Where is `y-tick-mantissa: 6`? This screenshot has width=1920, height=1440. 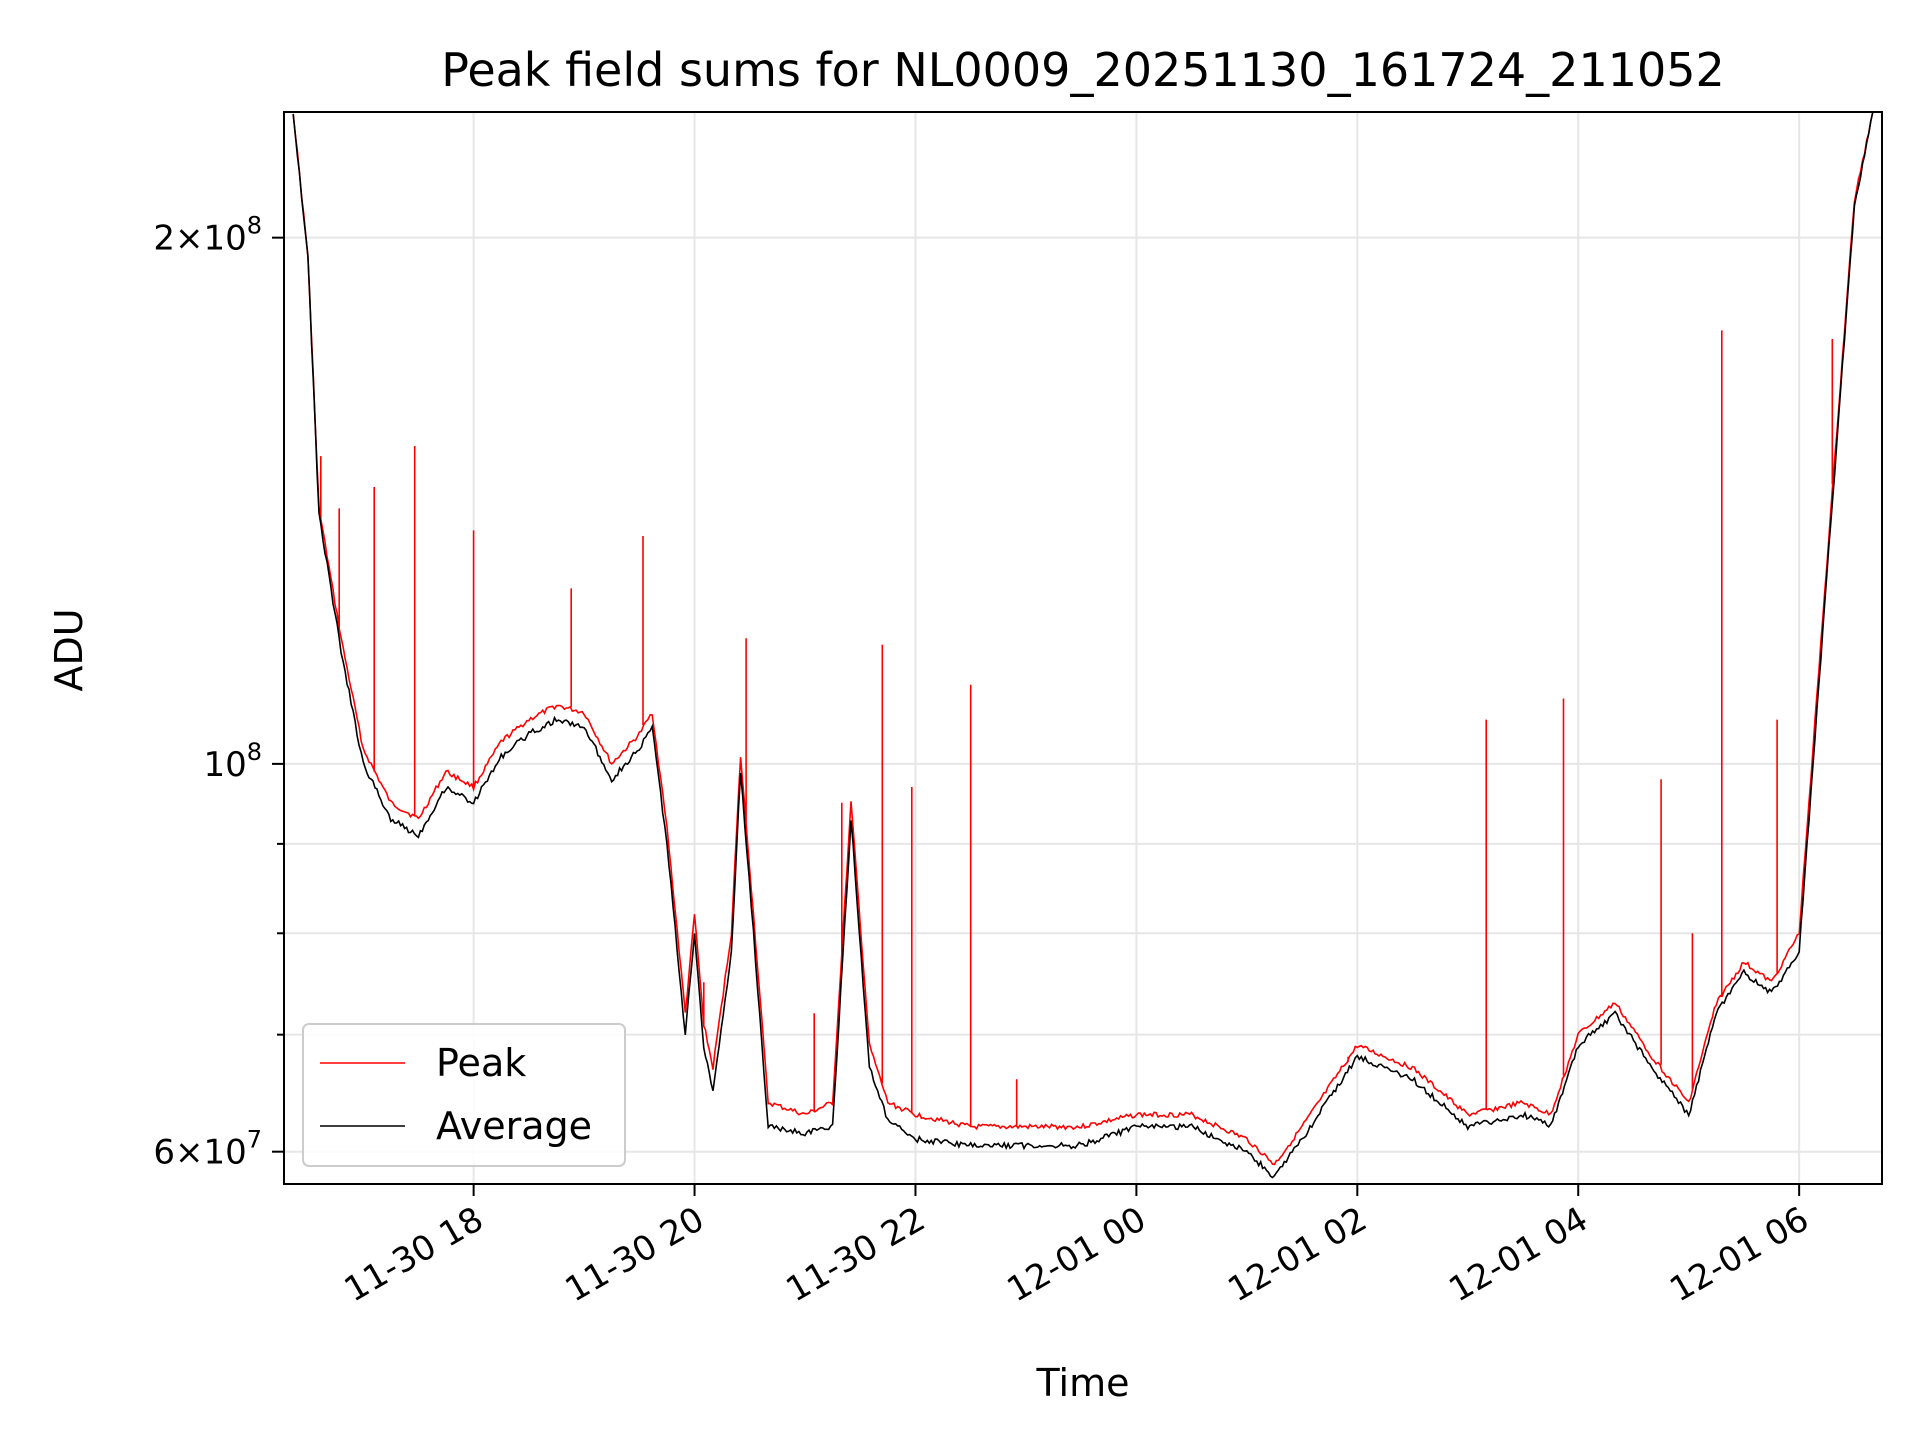 y-tick-mantissa: 6 is located at coordinates (164, 1153).